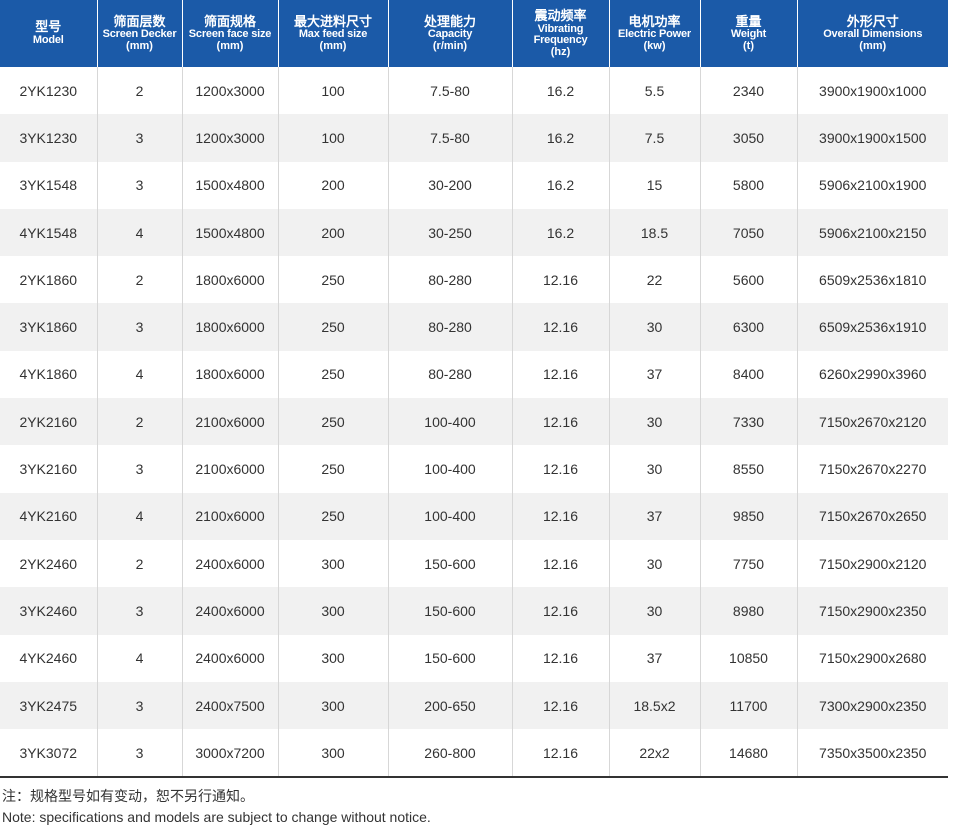 The image size is (953, 832). What do you see at coordinates (128, 796) in the screenshot?
I see `footnote-cn: 注：规格型号如有变动，恕不另行通知。` at bounding box center [128, 796].